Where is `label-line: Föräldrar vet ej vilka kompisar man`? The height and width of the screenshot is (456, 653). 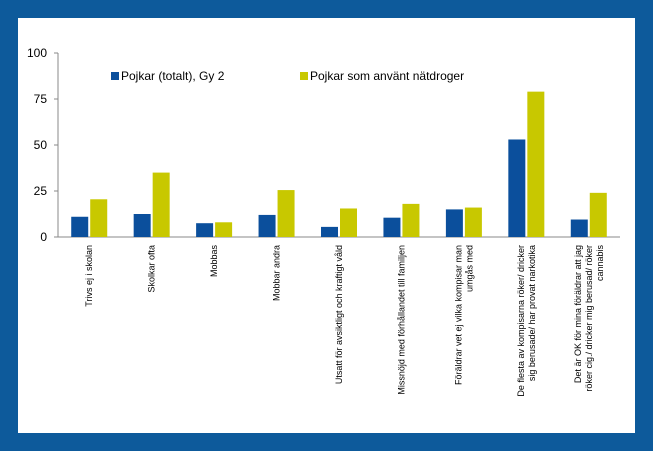 label-line: Föräldrar vet ej vilka kompisar man is located at coordinates (458, 315).